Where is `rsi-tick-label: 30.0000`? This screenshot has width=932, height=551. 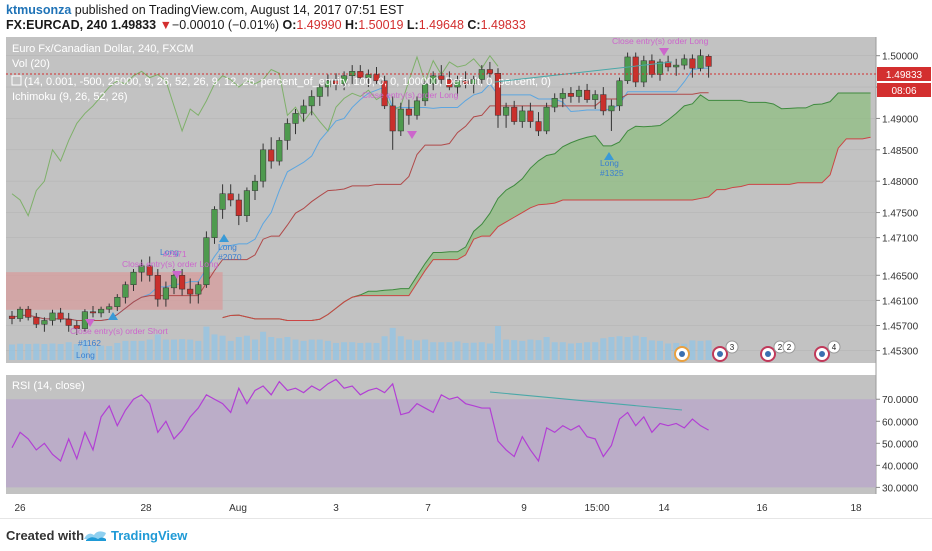
rsi-tick-label: 30.0000 is located at coordinates (900, 488).